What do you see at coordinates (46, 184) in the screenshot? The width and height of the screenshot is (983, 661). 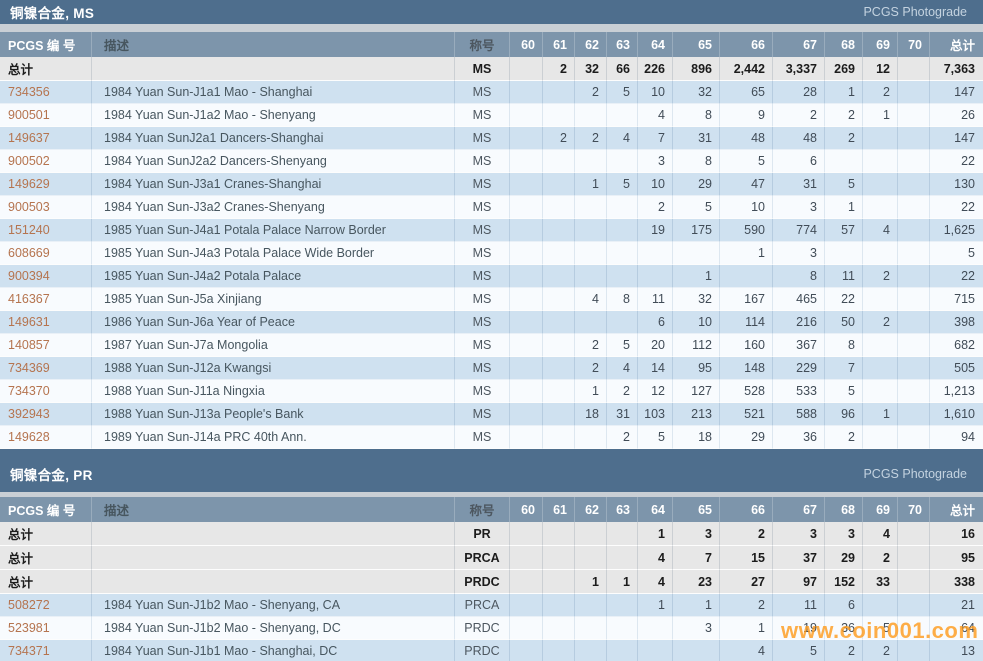 I see `pcgs-number-link: 149629` at bounding box center [46, 184].